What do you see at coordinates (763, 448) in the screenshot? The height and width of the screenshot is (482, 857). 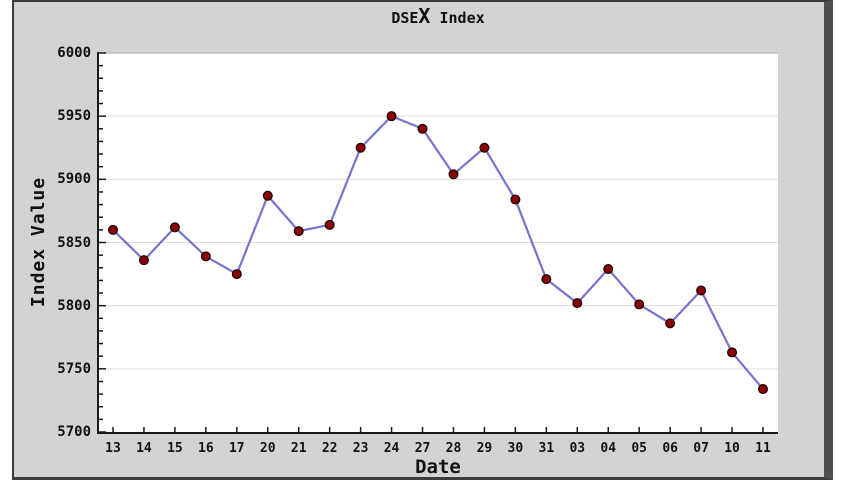 I see `x-tick-label: 11` at bounding box center [763, 448].